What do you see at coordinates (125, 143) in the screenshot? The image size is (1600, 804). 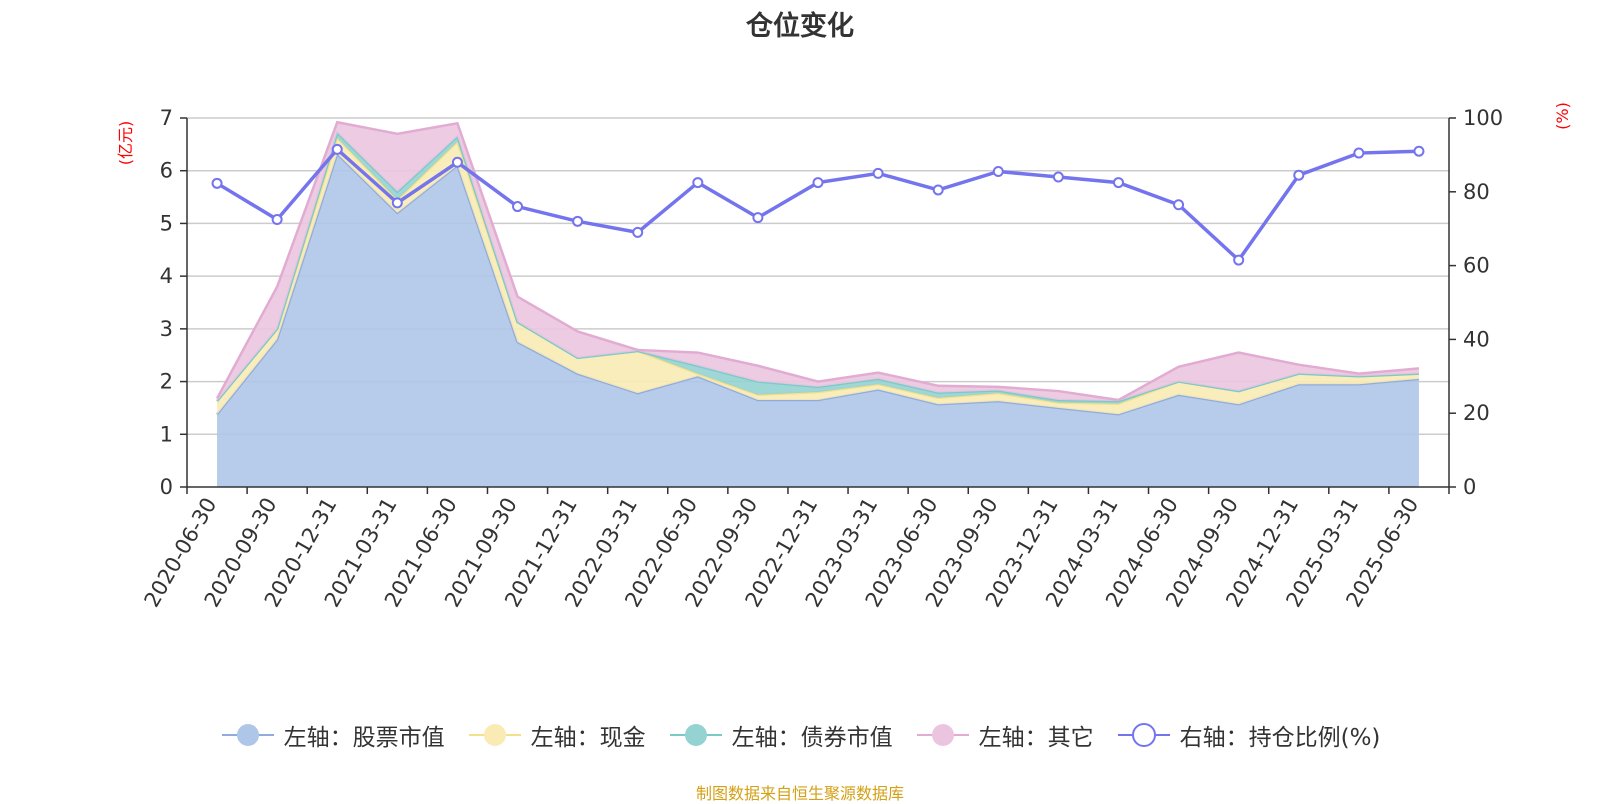 I see `left-axis-unit: (亿元)` at bounding box center [125, 143].